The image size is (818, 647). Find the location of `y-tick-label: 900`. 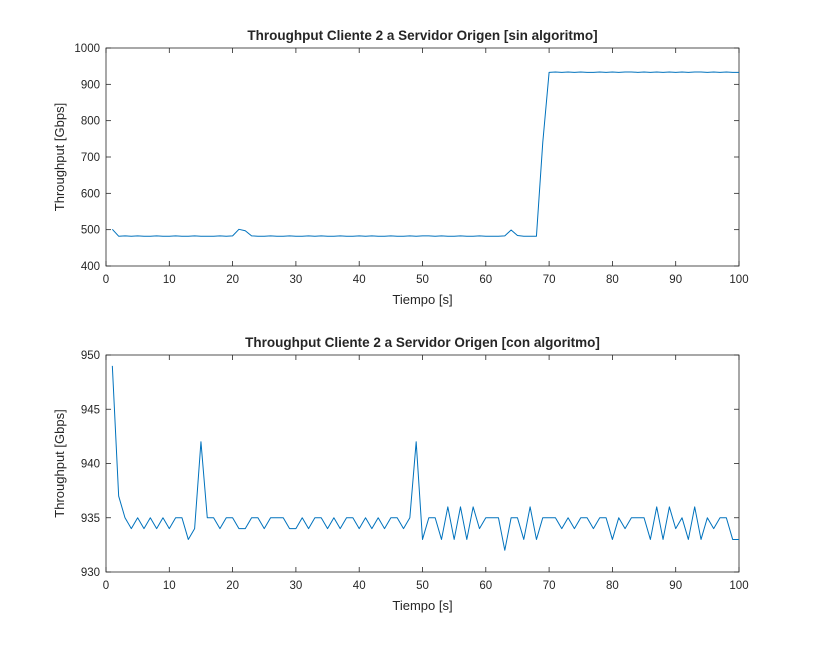

y-tick-label: 900 is located at coordinates (90, 85).